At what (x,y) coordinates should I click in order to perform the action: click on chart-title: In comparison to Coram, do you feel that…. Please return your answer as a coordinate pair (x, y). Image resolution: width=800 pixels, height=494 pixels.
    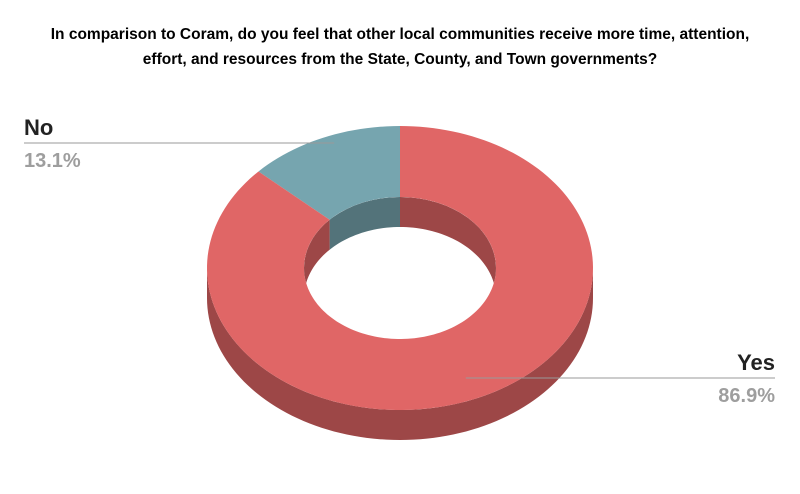
    Looking at the image, I should click on (400, 47).